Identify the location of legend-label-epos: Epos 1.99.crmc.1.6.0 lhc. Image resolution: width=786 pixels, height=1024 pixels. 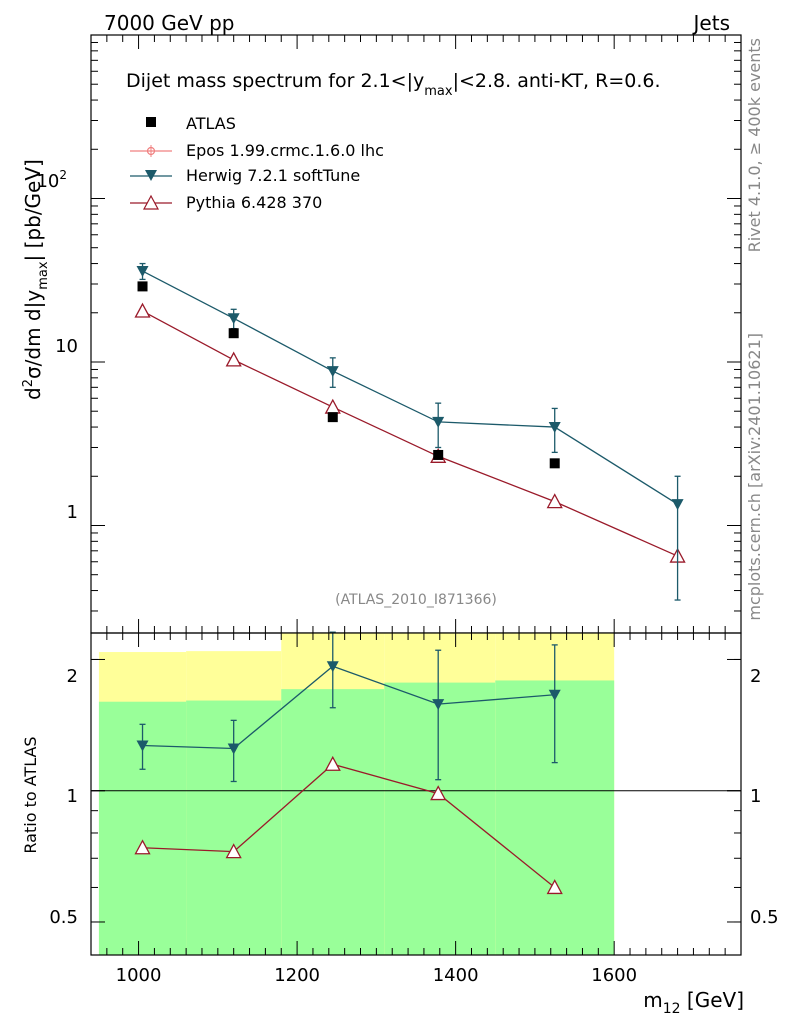
(285, 150).